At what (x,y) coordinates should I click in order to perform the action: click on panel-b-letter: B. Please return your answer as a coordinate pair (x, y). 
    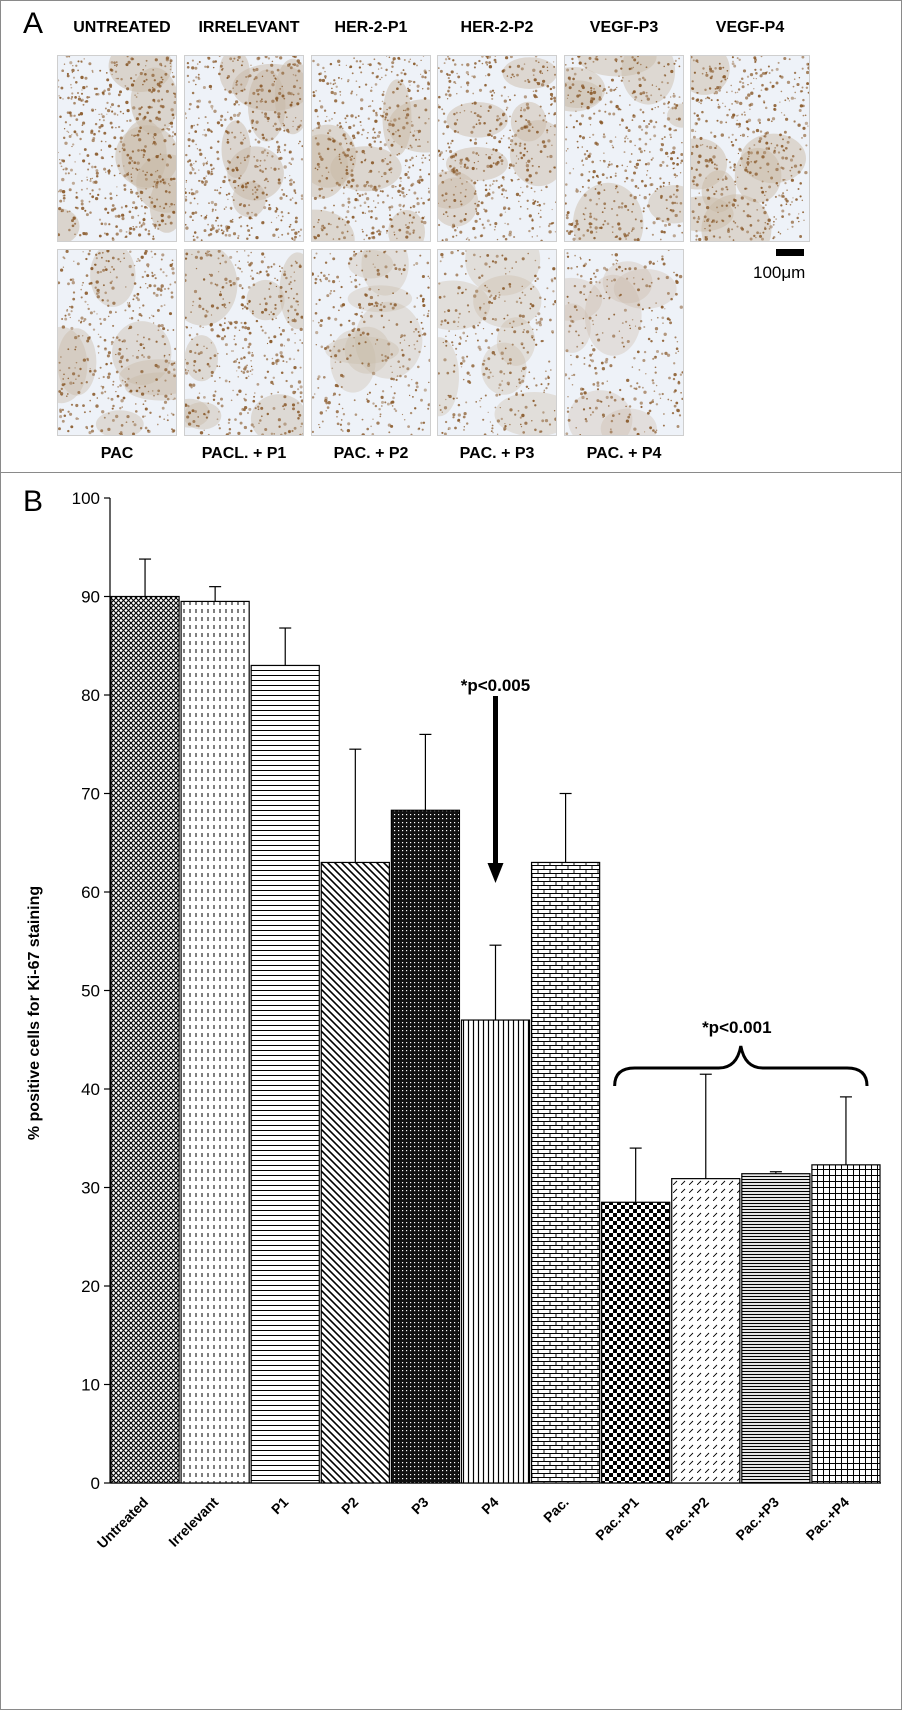
    Looking at the image, I should click on (33, 501).